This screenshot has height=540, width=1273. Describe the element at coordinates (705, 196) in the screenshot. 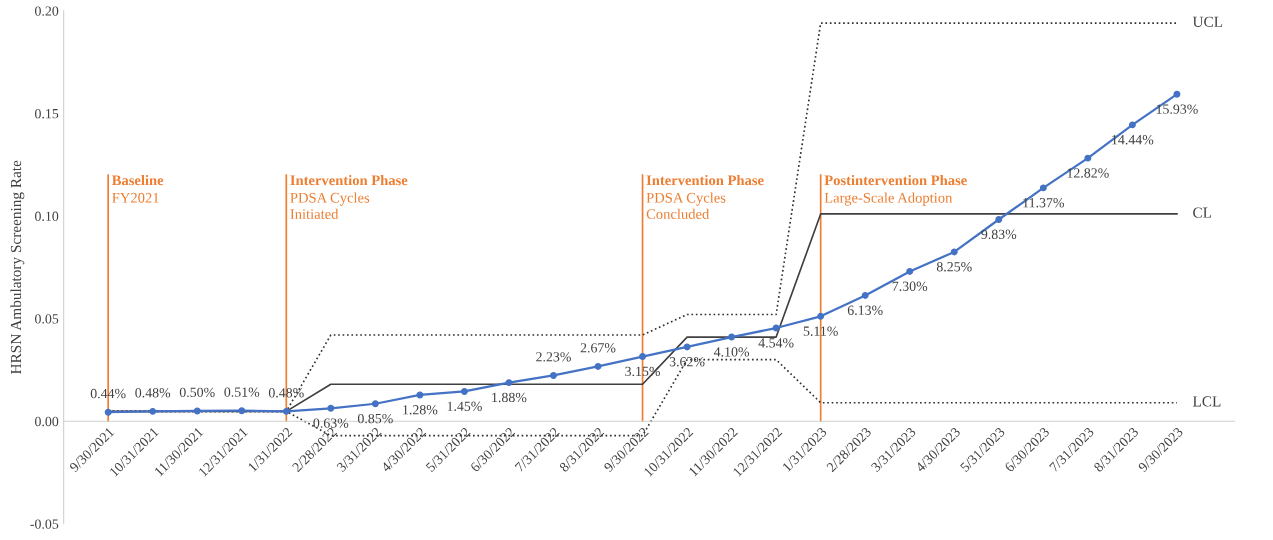

I see `ref-line-label: Intervention Phase PDSA Cycles Concluded` at that location.